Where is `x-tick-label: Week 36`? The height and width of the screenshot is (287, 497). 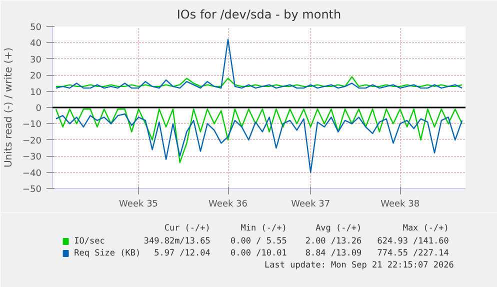
x-tick-label: Week 36 is located at coordinates (228, 205).